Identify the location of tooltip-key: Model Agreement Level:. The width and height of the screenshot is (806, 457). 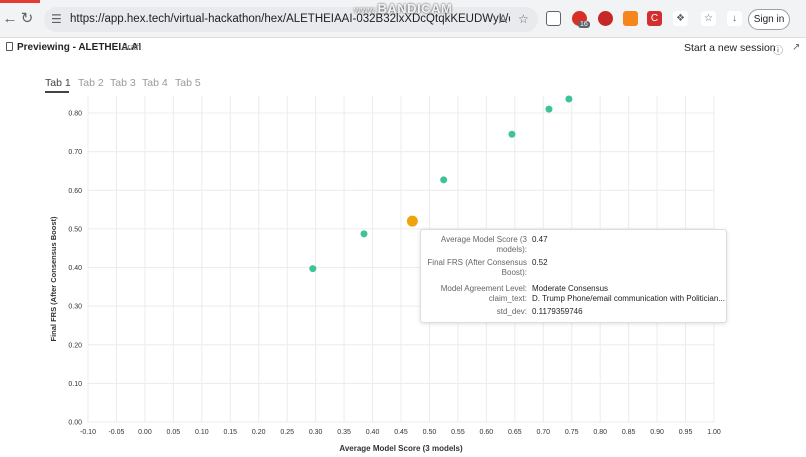
(483, 288).